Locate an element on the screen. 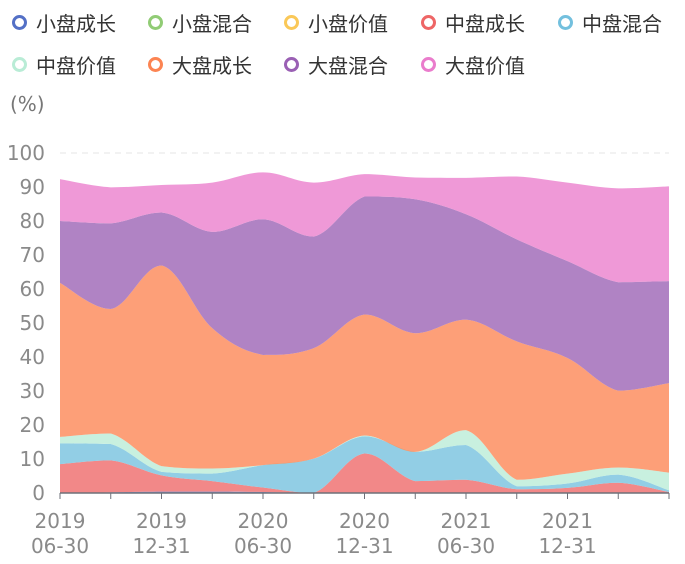 The height and width of the screenshot is (564, 685). legend-item: 中盘成长 is located at coordinates (473, 22).